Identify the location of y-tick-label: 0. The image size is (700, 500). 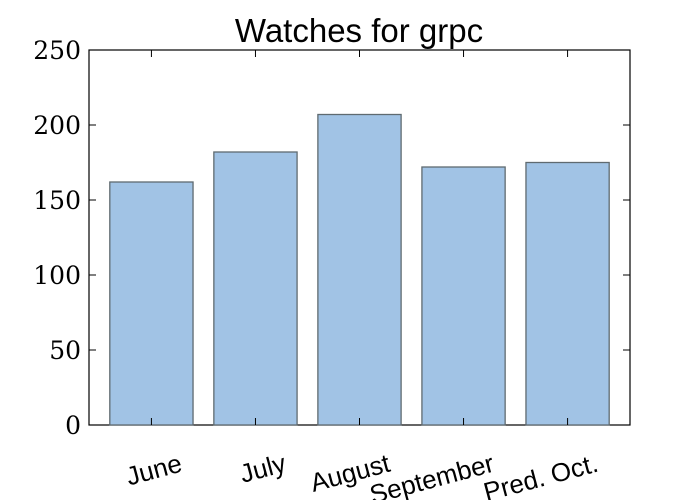
(73, 425).